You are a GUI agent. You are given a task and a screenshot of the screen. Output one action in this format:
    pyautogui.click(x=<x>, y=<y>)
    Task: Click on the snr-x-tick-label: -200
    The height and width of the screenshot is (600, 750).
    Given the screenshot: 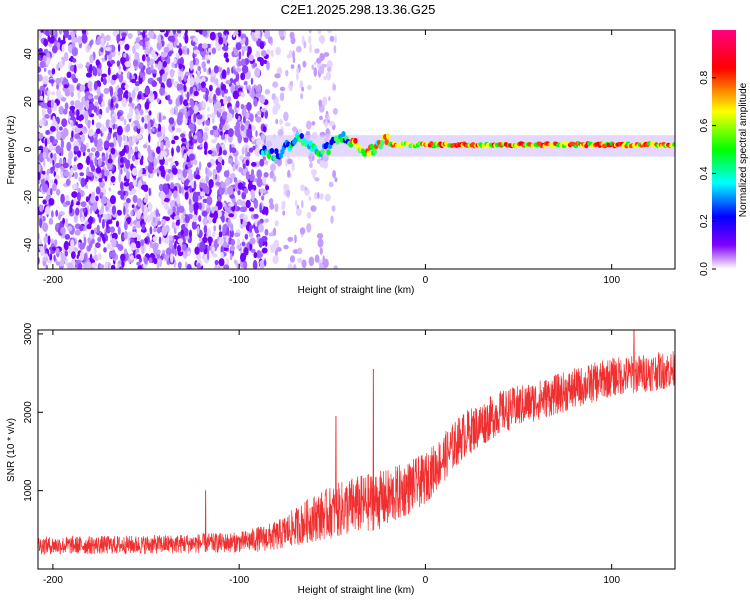 What is the action you would take?
    pyautogui.click(x=53, y=580)
    